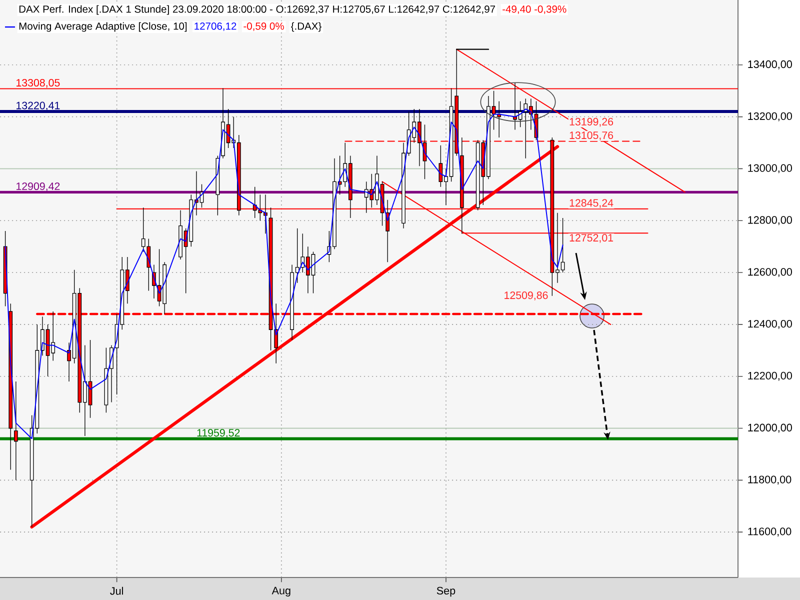 This screenshot has width=800, height=600. What do you see at coordinates (306, 27) in the screenshot?
I see `annotation: {.DAX}` at bounding box center [306, 27].